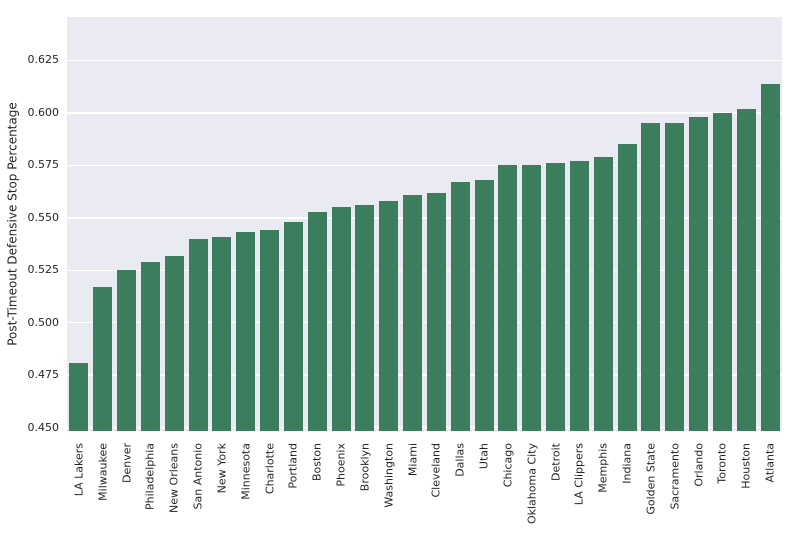 The width and height of the screenshot is (800, 550). I want to click on bar-washington, so click(389, 316).